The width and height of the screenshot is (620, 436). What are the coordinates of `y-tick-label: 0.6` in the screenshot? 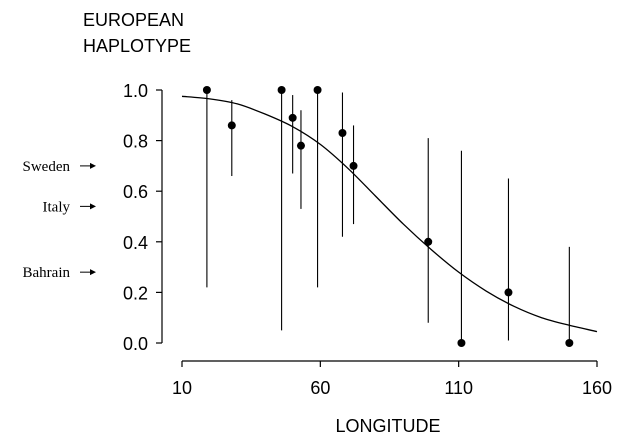 It's located at (135, 192).